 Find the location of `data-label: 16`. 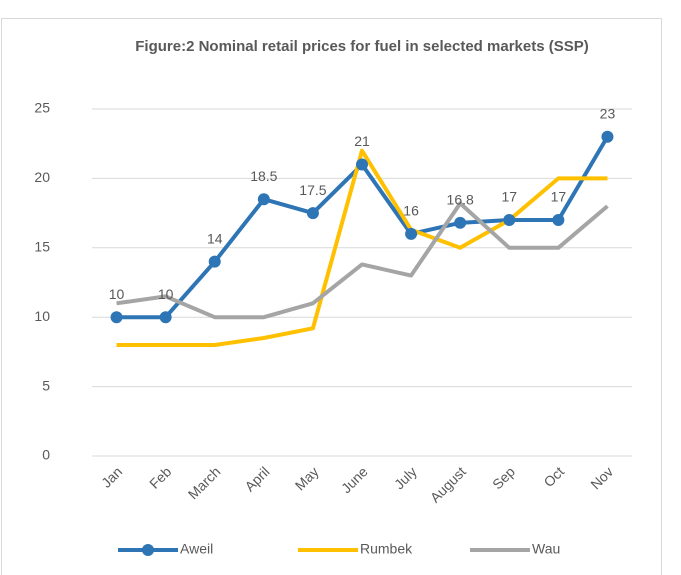

data-label: 16 is located at coordinates (411, 211).